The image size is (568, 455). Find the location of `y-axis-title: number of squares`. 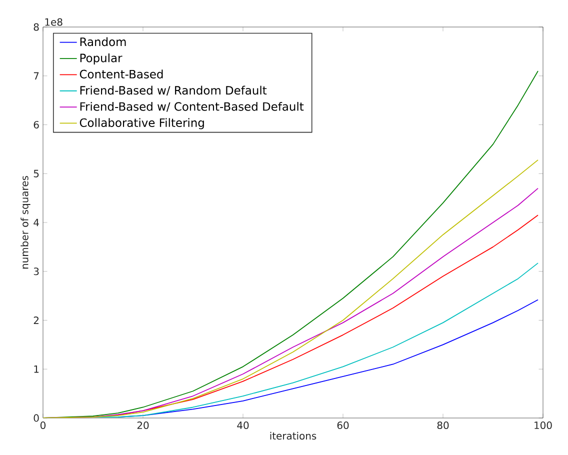

y-axis-title: number of squares is located at coordinates (25, 222).